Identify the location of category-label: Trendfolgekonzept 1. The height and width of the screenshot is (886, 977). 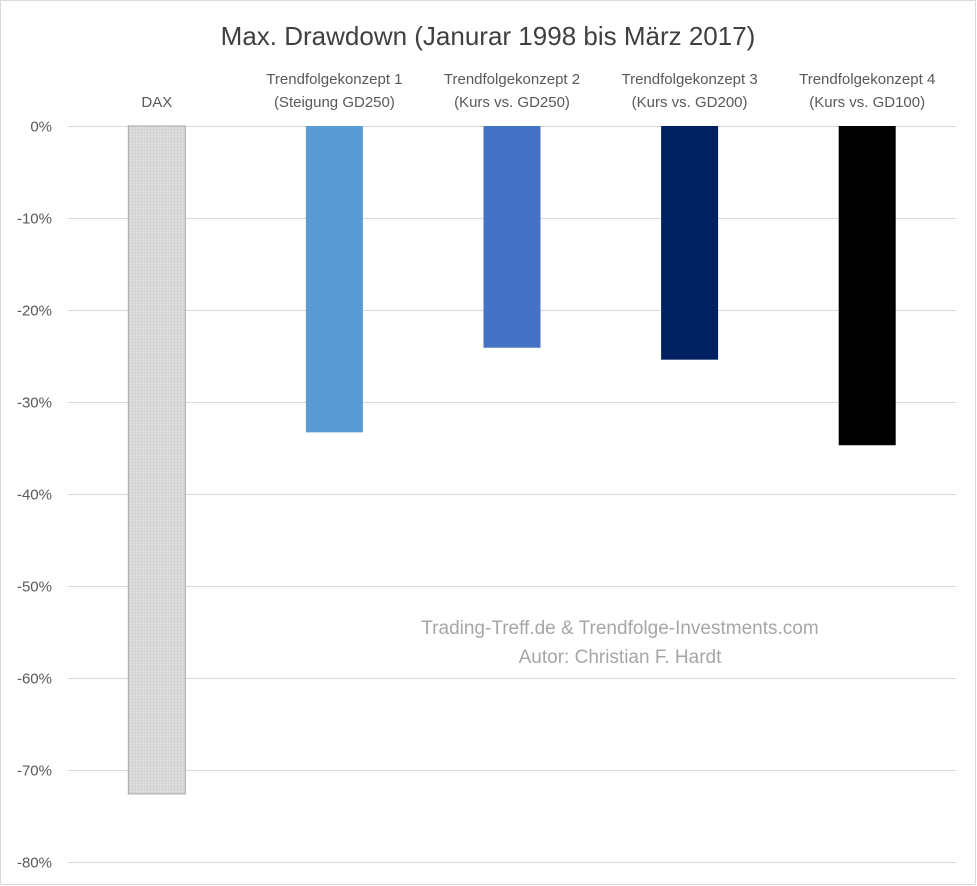
(334, 79).